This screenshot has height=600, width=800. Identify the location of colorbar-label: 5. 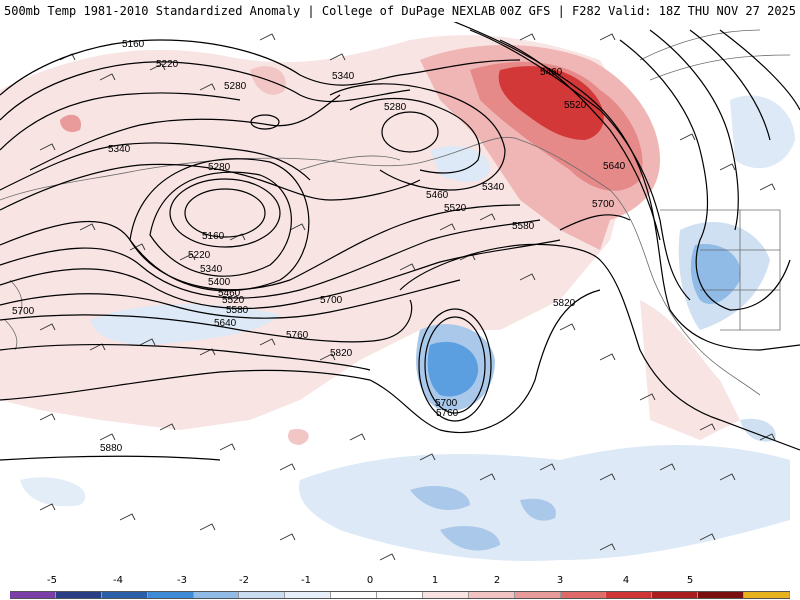
(690, 580).